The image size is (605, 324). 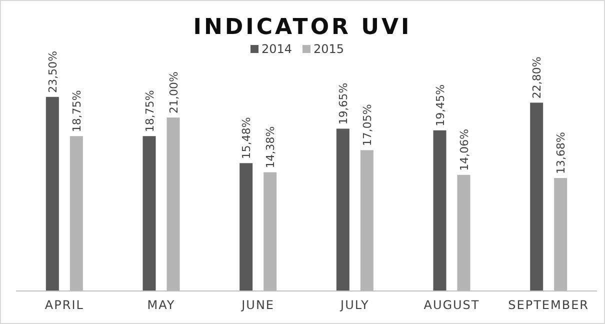 What do you see at coordinates (452, 305) in the screenshot?
I see `x-tick-label: AUGUST` at bounding box center [452, 305].